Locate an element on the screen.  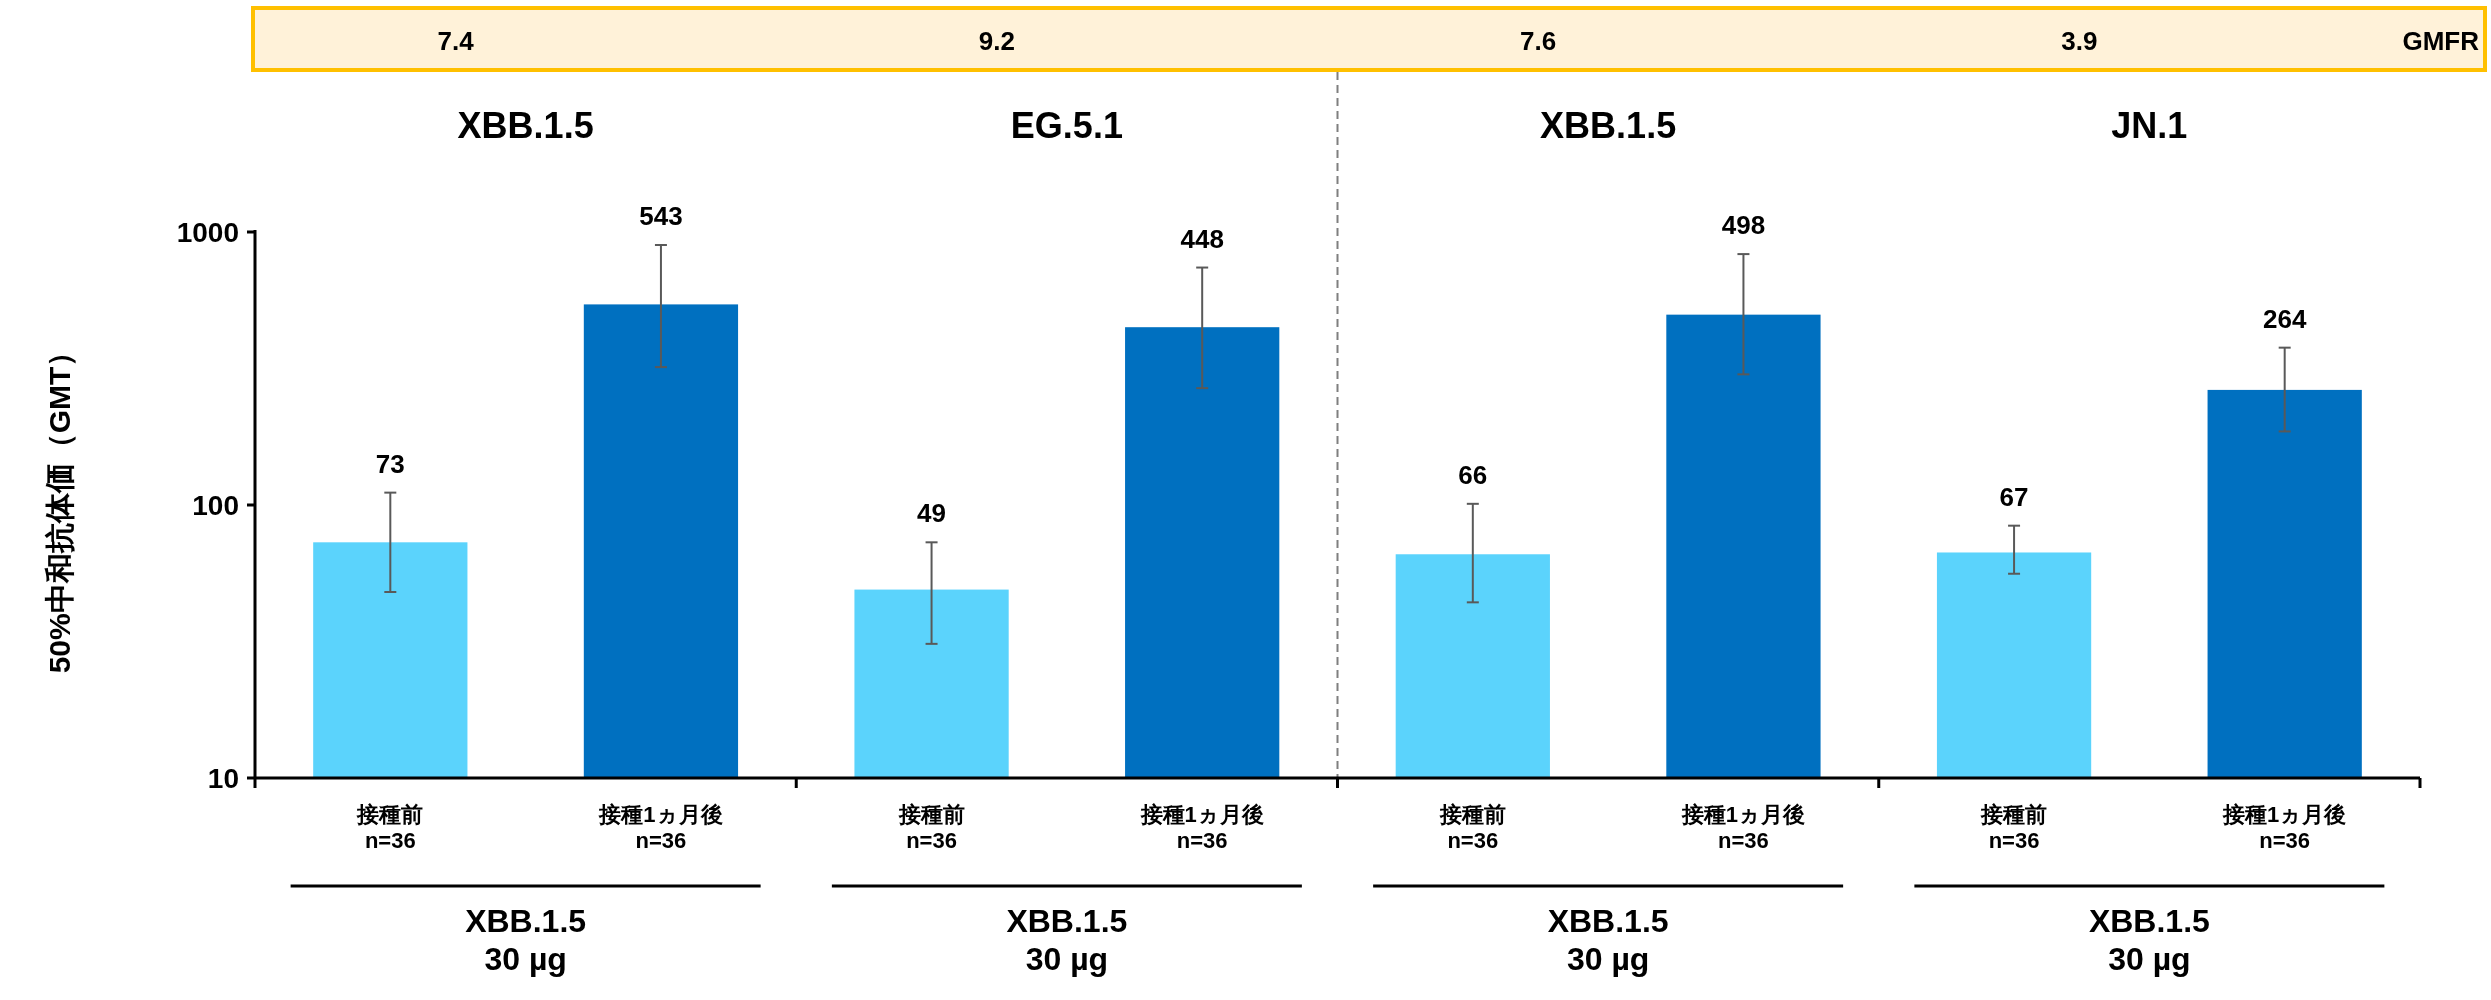
text: JN.1 is located at coordinates (2149, 125).